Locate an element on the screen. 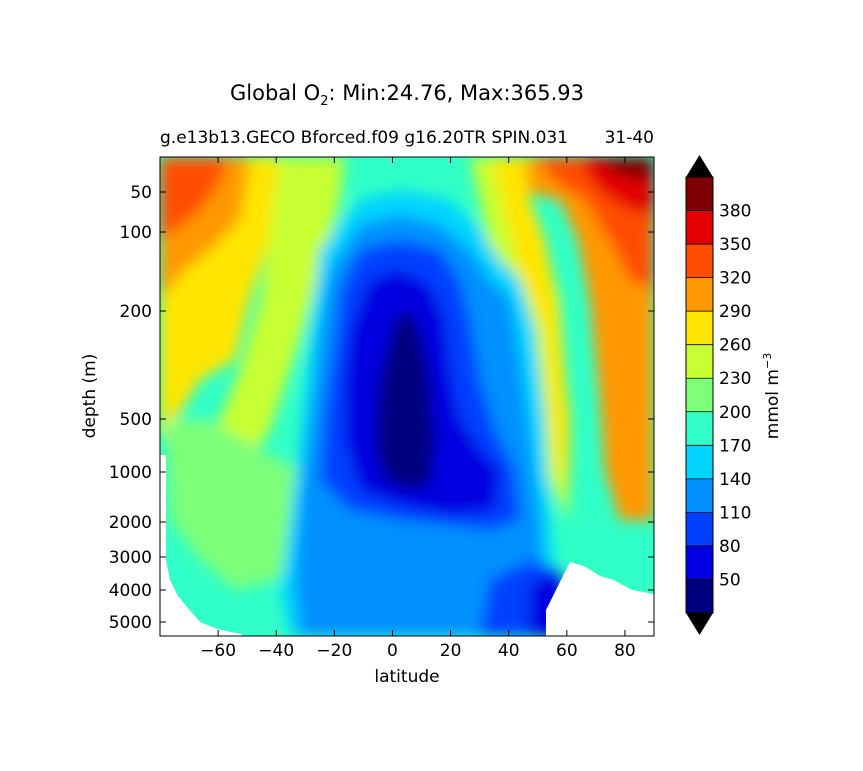 This screenshot has height=771, width=863. colorbar-tick-label: 380 is located at coordinates (735, 212).